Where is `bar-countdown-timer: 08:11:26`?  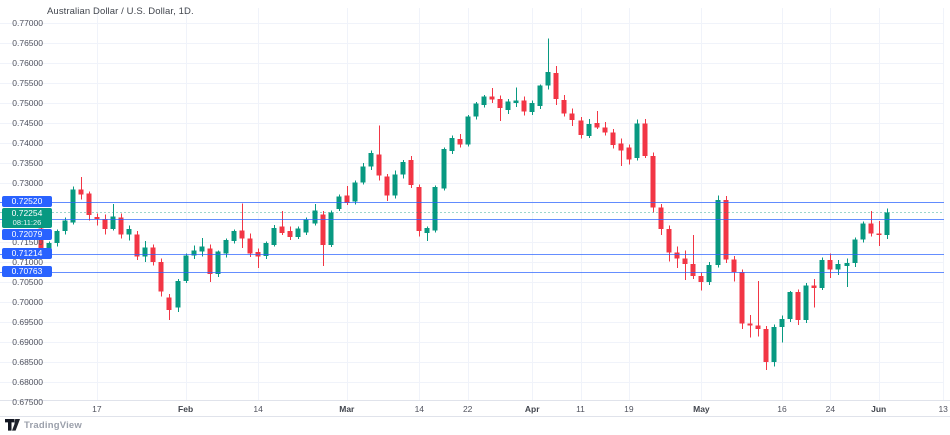 bar-countdown-timer: 08:11:26 is located at coordinates (27, 223).